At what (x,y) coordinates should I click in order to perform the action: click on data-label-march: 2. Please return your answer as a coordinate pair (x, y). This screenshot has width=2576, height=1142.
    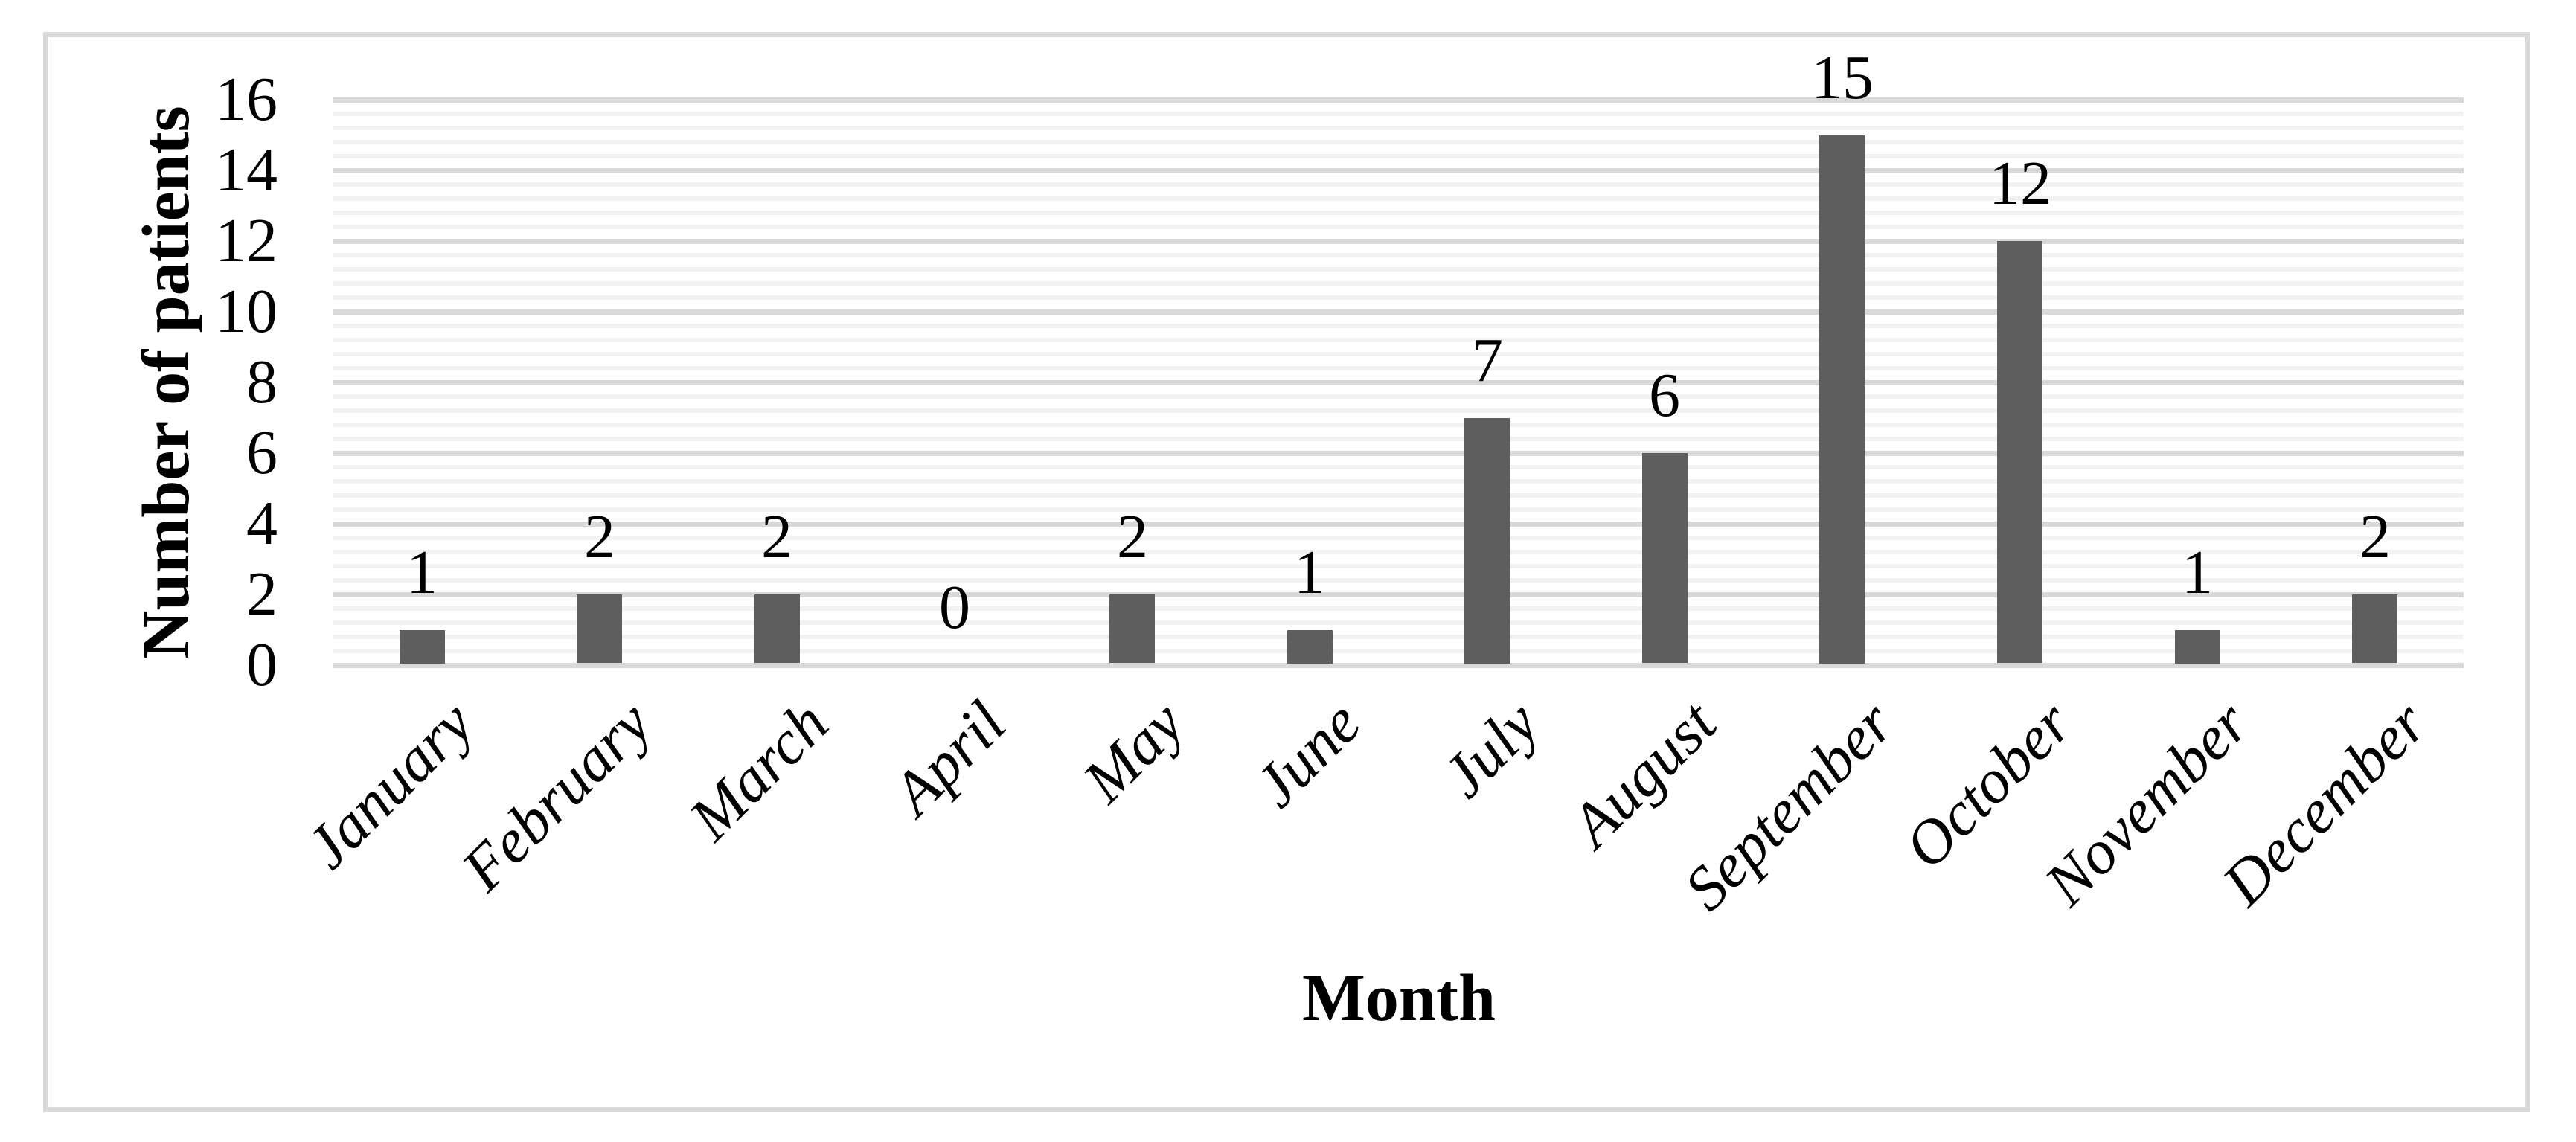
    Looking at the image, I should click on (776, 536).